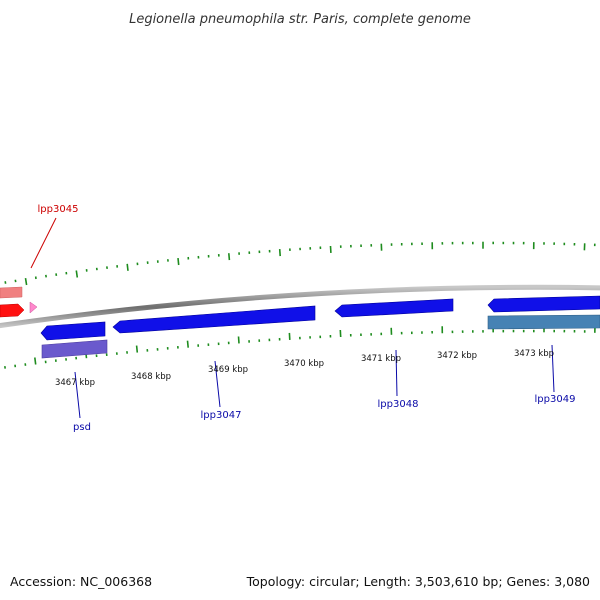 The image size is (600, 600). Describe the element at coordinates (300, 263) in the screenshot. I see `outer-tick-ring` at that location.